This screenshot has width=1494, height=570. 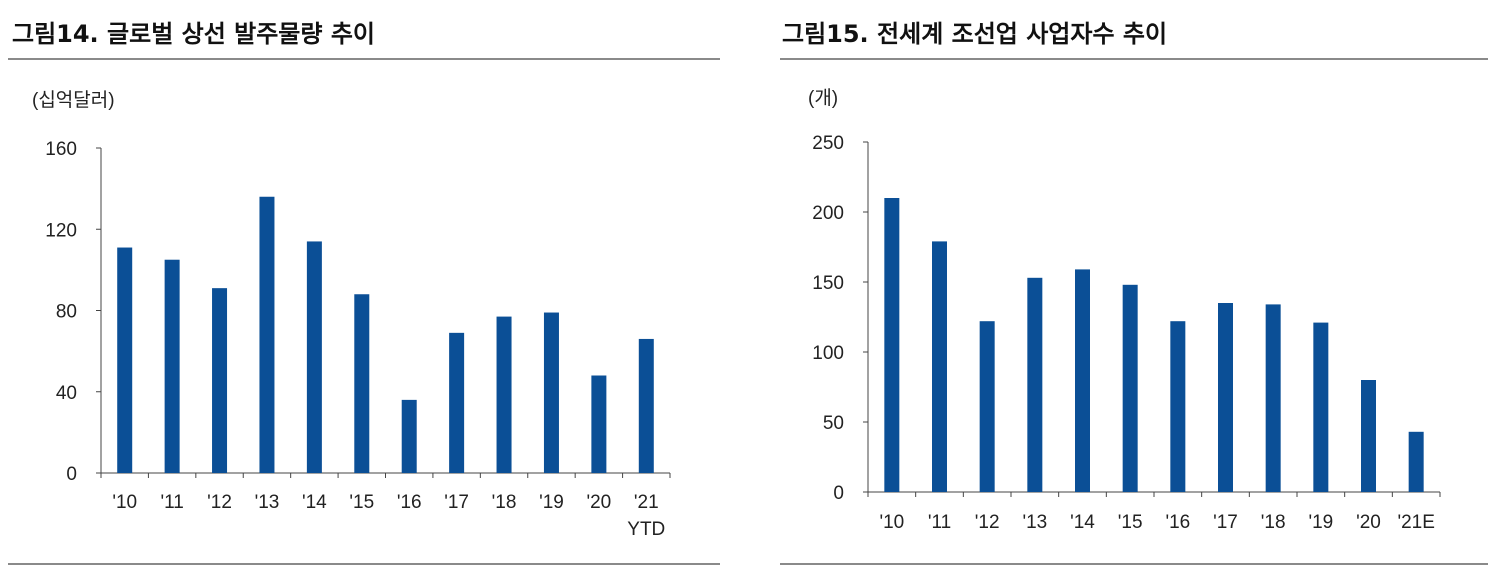 What do you see at coordinates (73, 100) in the screenshot?
I see `y-axis-unit-label: (십억달러)` at bounding box center [73, 100].